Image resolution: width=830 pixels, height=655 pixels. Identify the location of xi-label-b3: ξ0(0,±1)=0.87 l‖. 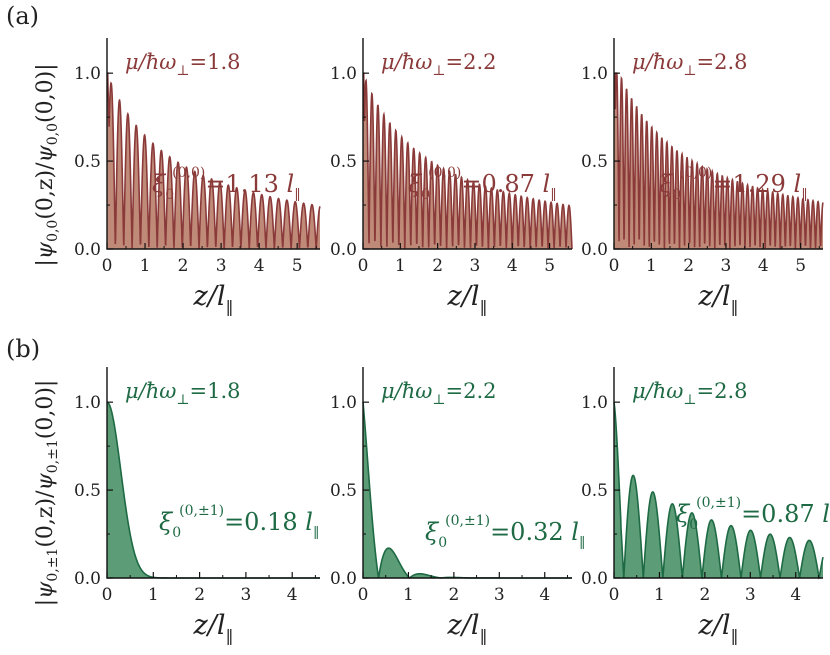
(753, 514).